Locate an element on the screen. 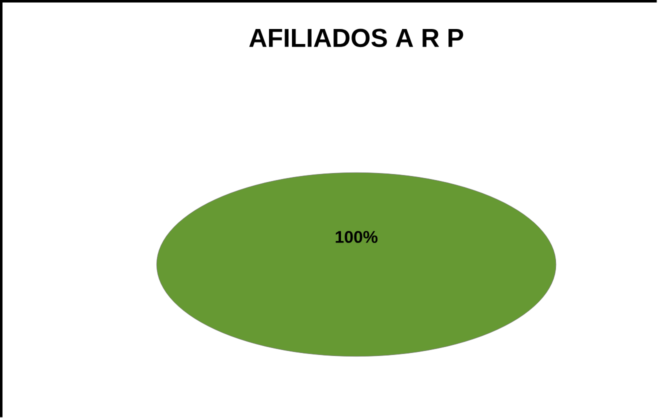  data-label: 100% is located at coordinates (357, 236).